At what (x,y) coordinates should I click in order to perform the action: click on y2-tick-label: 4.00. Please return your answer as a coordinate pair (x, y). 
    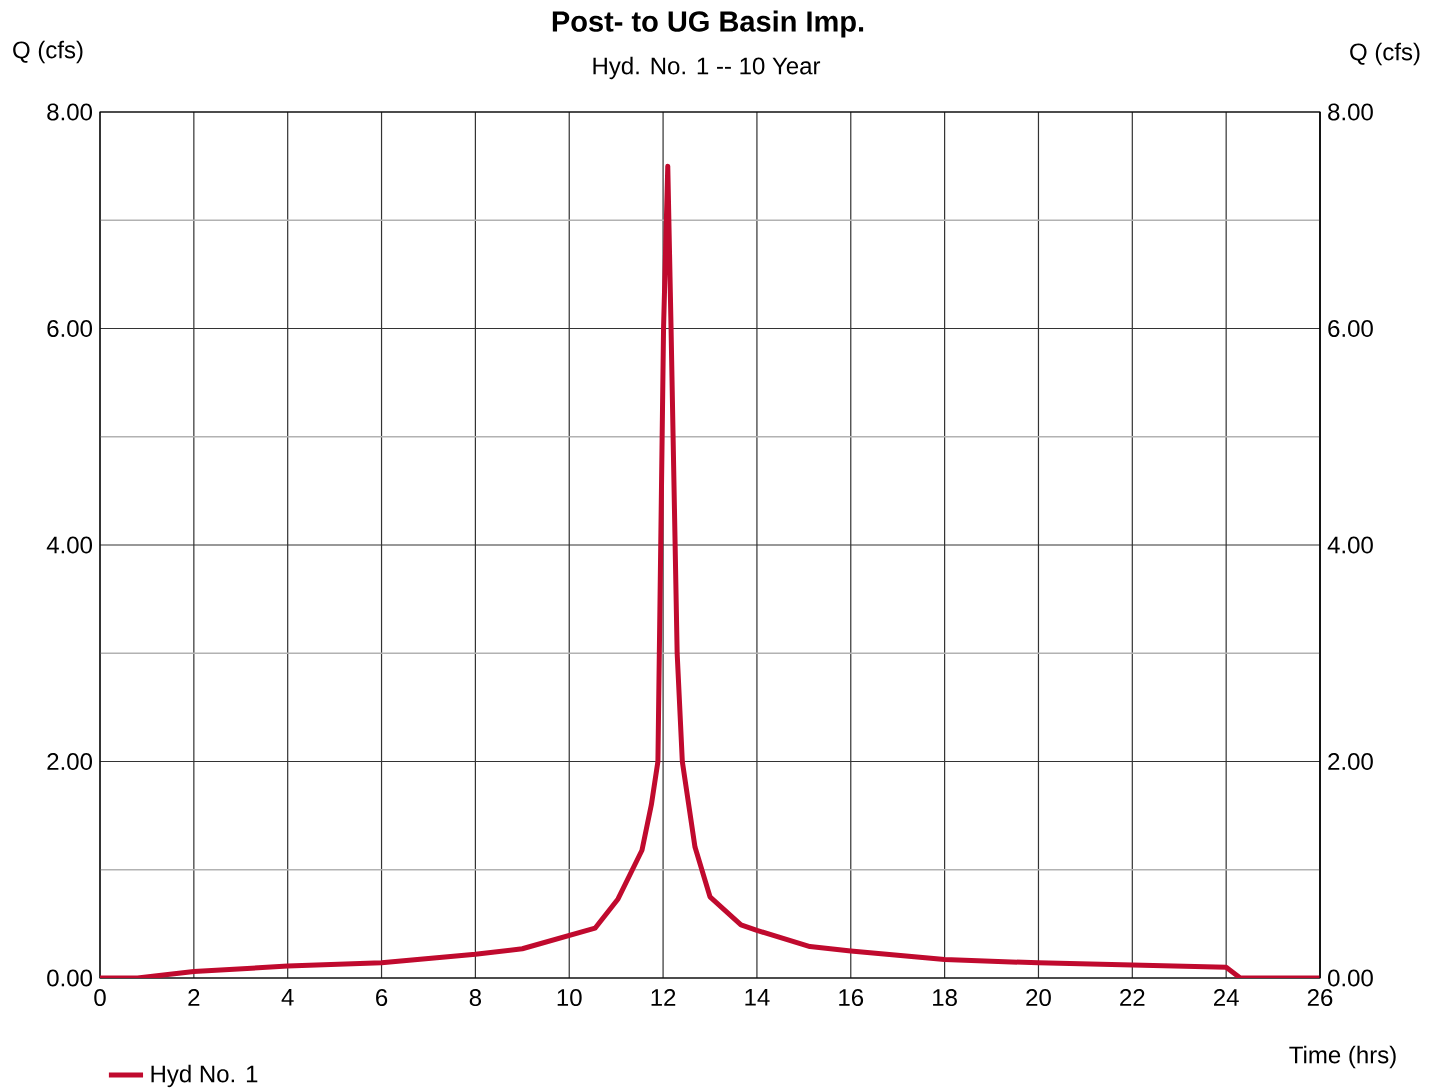
    Looking at the image, I should click on (1350, 545).